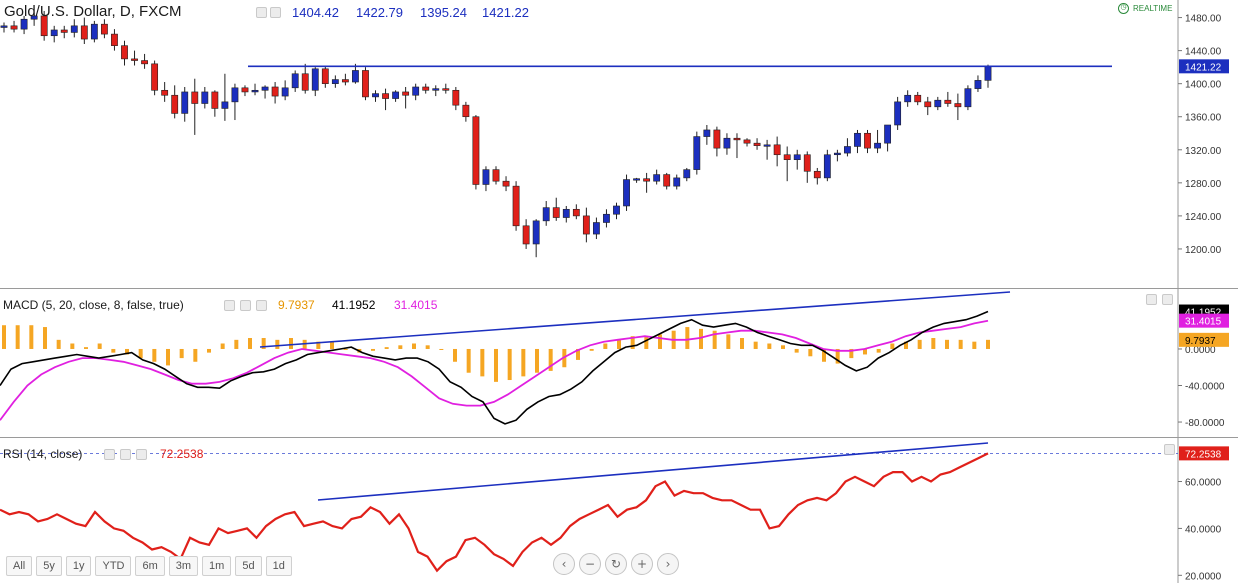 The image size is (1238, 583). What do you see at coordinates (278, 566) in the screenshot?
I see `period-button-1d: 1d` at bounding box center [278, 566].